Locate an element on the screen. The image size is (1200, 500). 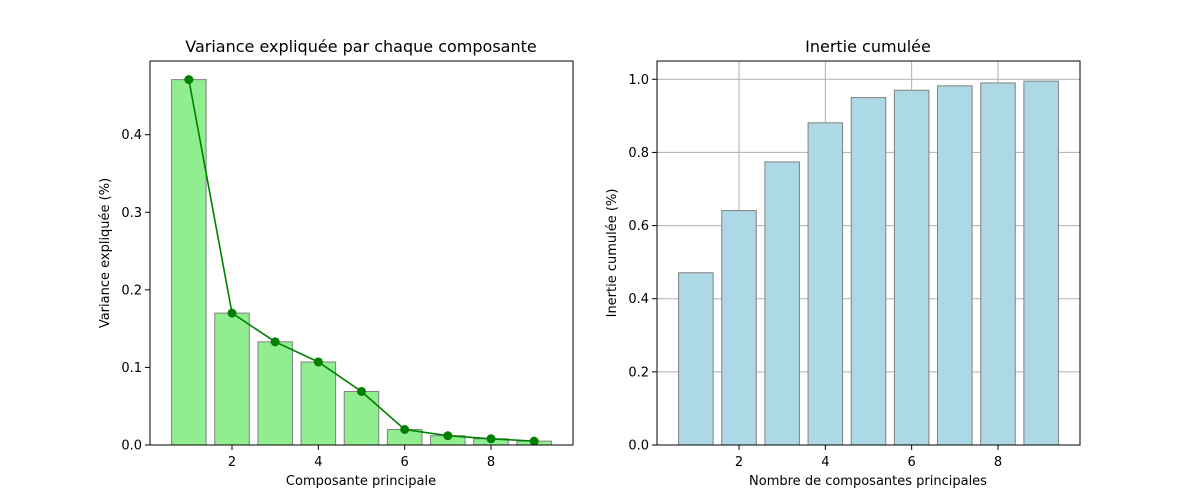
y-axis-label: Variance expliquée (%) is located at coordinates (105, 253).